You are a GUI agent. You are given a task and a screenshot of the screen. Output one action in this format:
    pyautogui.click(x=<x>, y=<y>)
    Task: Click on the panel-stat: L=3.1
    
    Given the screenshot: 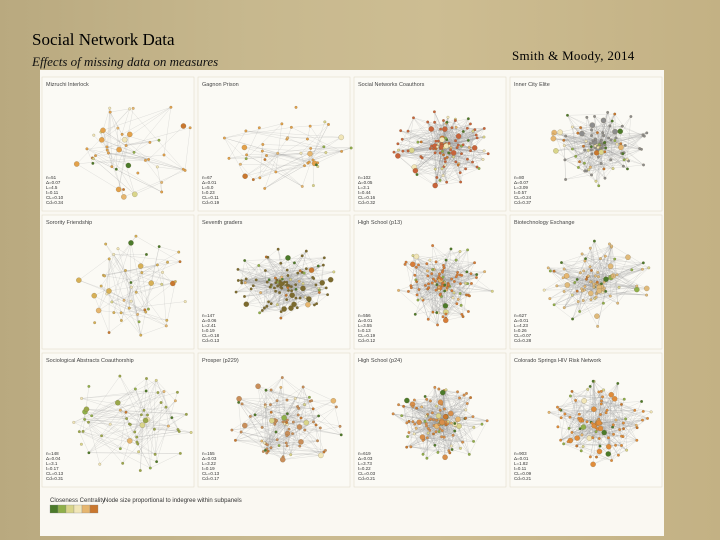 What is the action you would take?
    pyautogui.click(x=364, y=187)
    